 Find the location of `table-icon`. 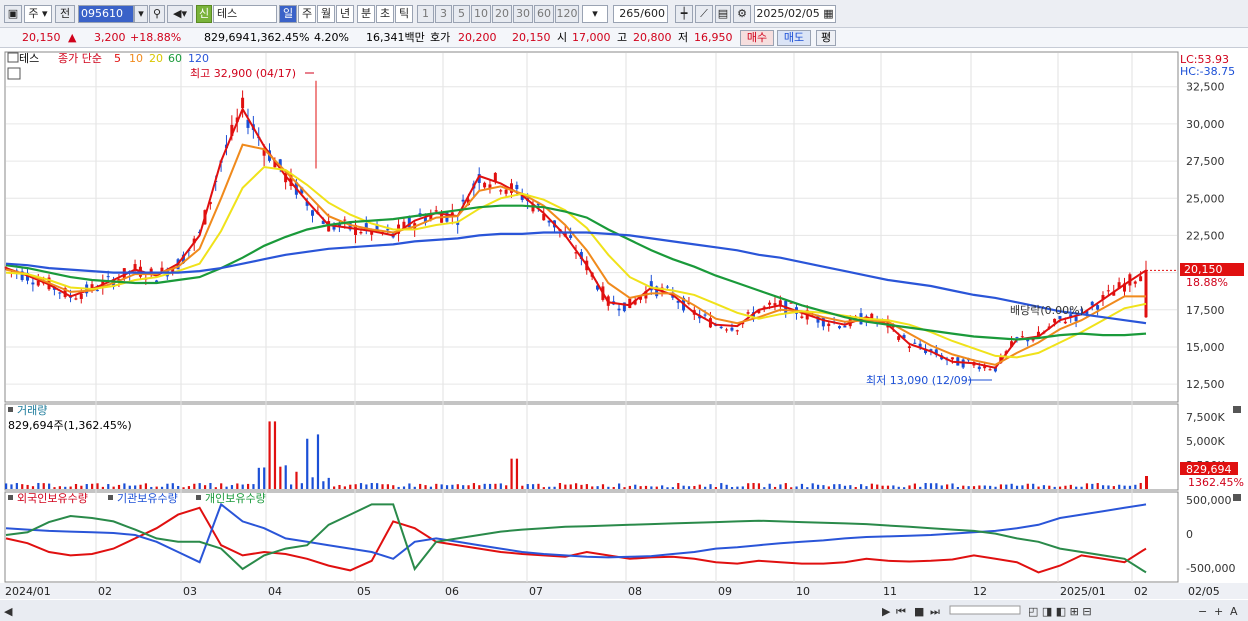

table-icon is located at coordinates (14, 73).